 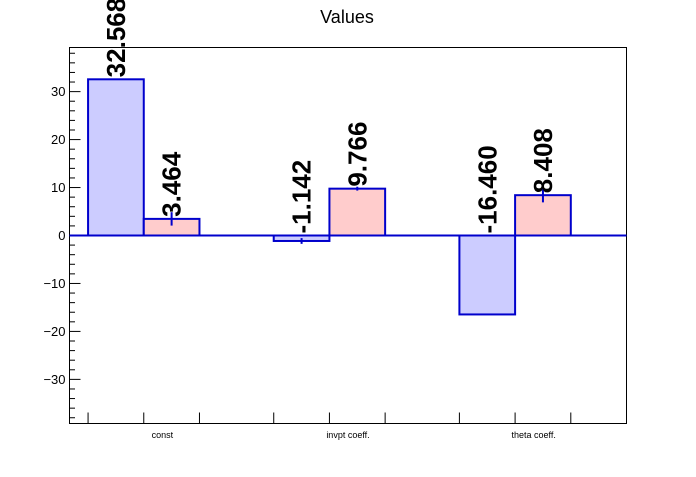 I want to click on x-axis: const invpt coeff. theta coeff., so click(x=329, y=426).